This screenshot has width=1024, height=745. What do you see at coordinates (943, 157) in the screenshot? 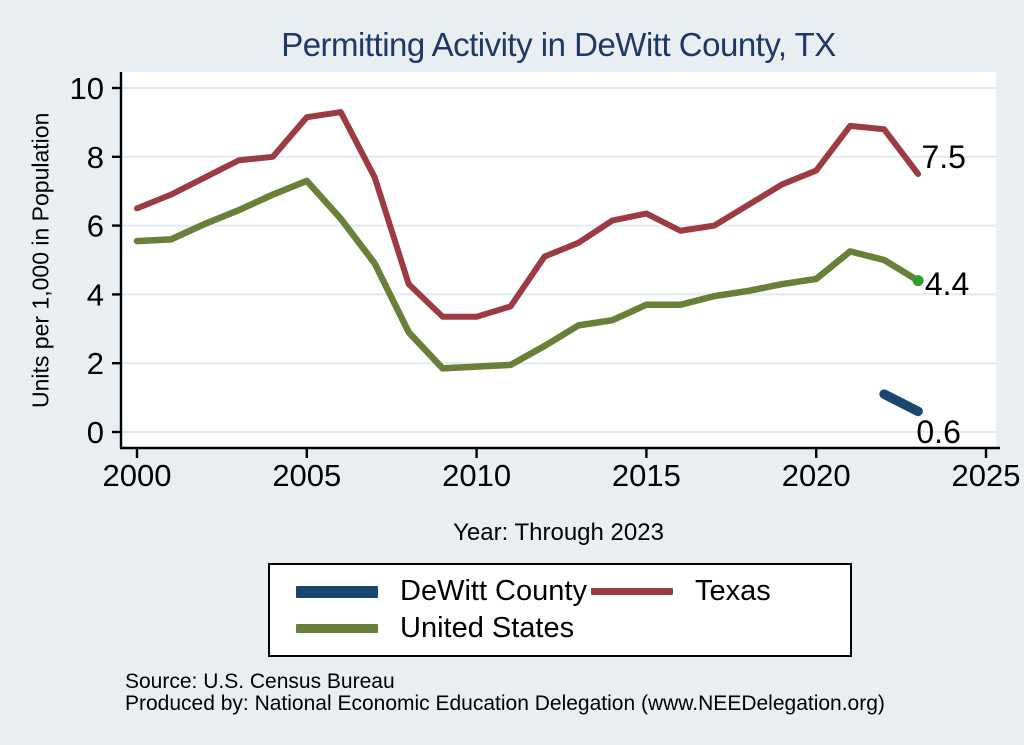
I see `end-value-label: 7.5` at bounding box center [943, 157].